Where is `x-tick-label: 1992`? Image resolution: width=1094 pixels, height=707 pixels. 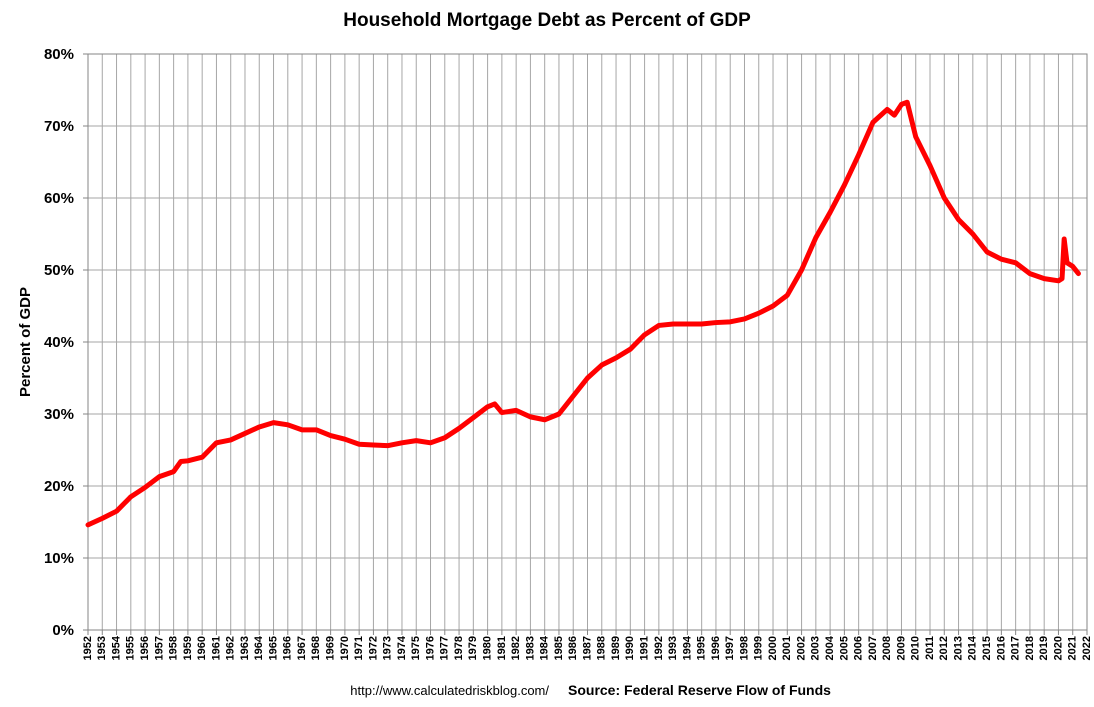
x-tick-label: 1992 is located at coordinates (659, 648).